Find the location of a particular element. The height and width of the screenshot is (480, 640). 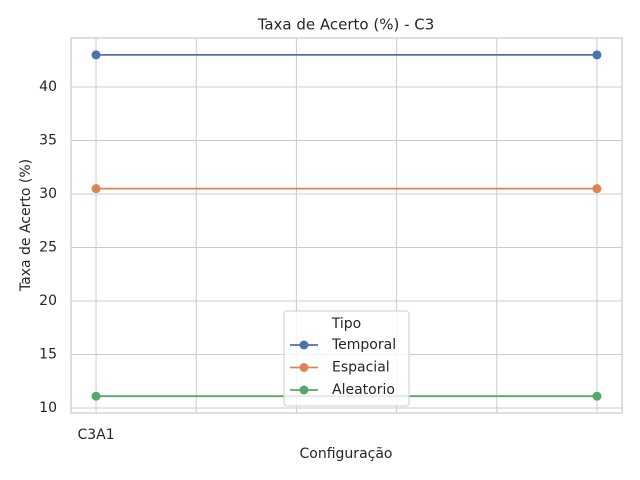

legend-label: Aleatorio is located at coordinates (363, 390).